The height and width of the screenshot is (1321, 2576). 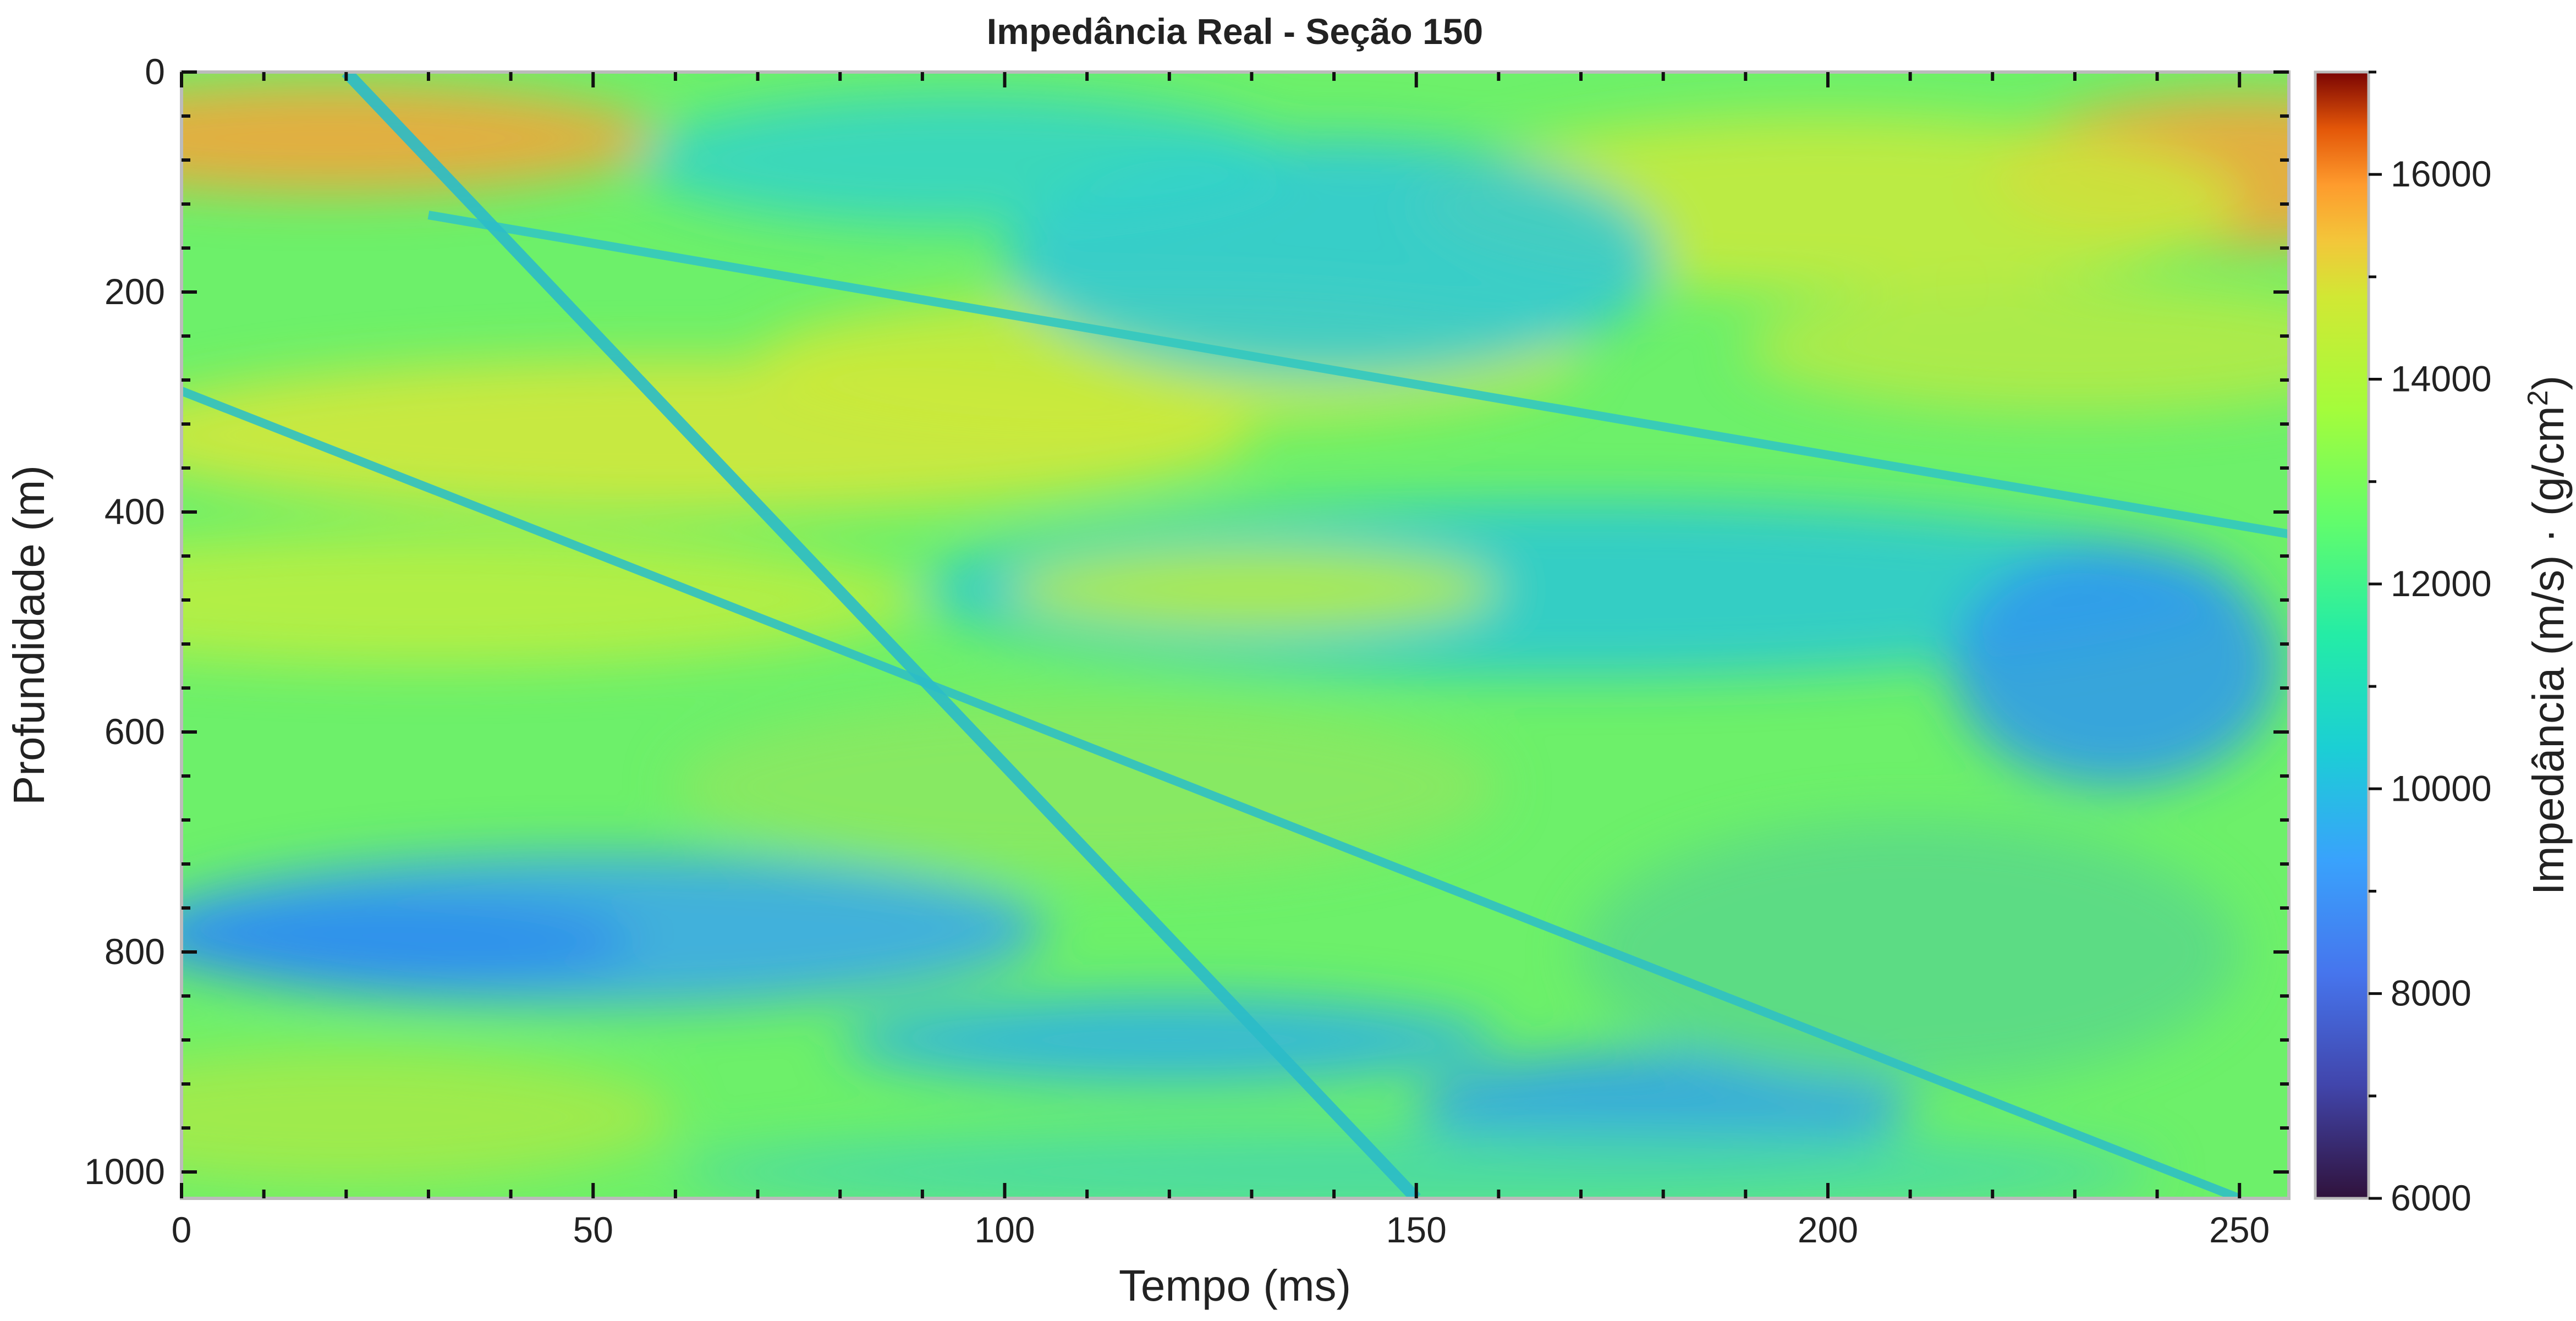 What do you see at coordinates (1828, 1229) in the screenshot?
I see `x-tick-label-200: 200` at bounding box center [1828, 1229].